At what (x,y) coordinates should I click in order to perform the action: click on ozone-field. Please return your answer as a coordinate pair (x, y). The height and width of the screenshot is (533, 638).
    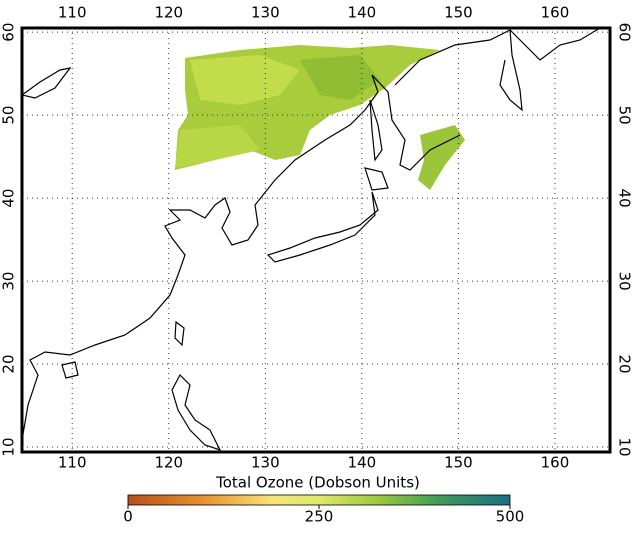
    Looking at the image, I should click on (320, 117).